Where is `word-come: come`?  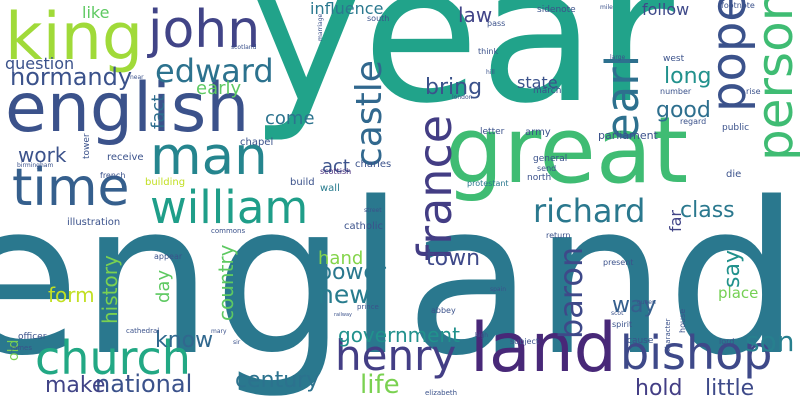
word-come: come is located at coordinates (290, 118).